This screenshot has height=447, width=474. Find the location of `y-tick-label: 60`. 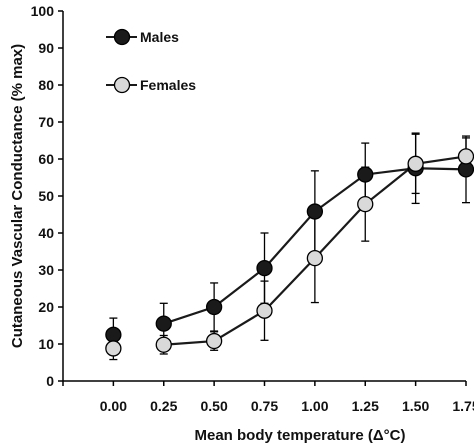

y-tick-label: 60 is located at coordinates (46, 159).